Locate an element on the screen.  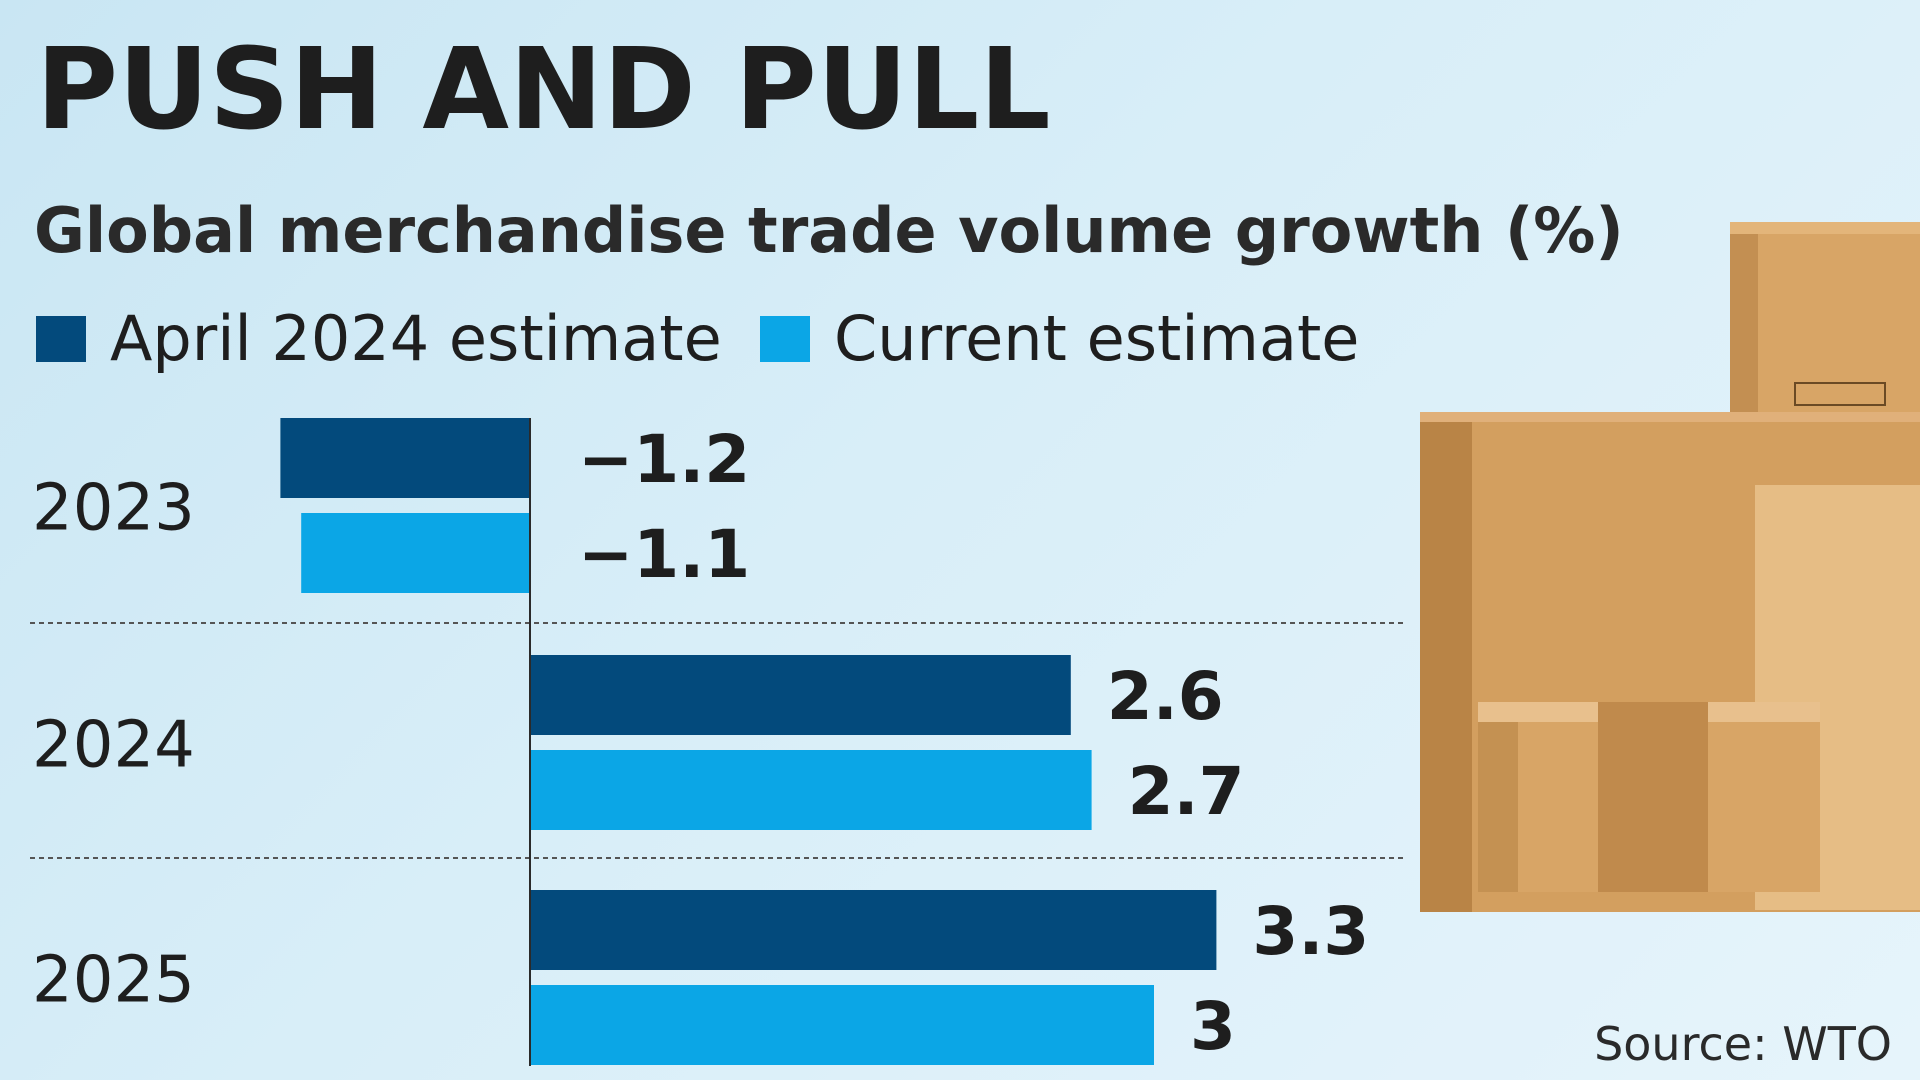
box-top-lid is located at coordinates (1825, 228).